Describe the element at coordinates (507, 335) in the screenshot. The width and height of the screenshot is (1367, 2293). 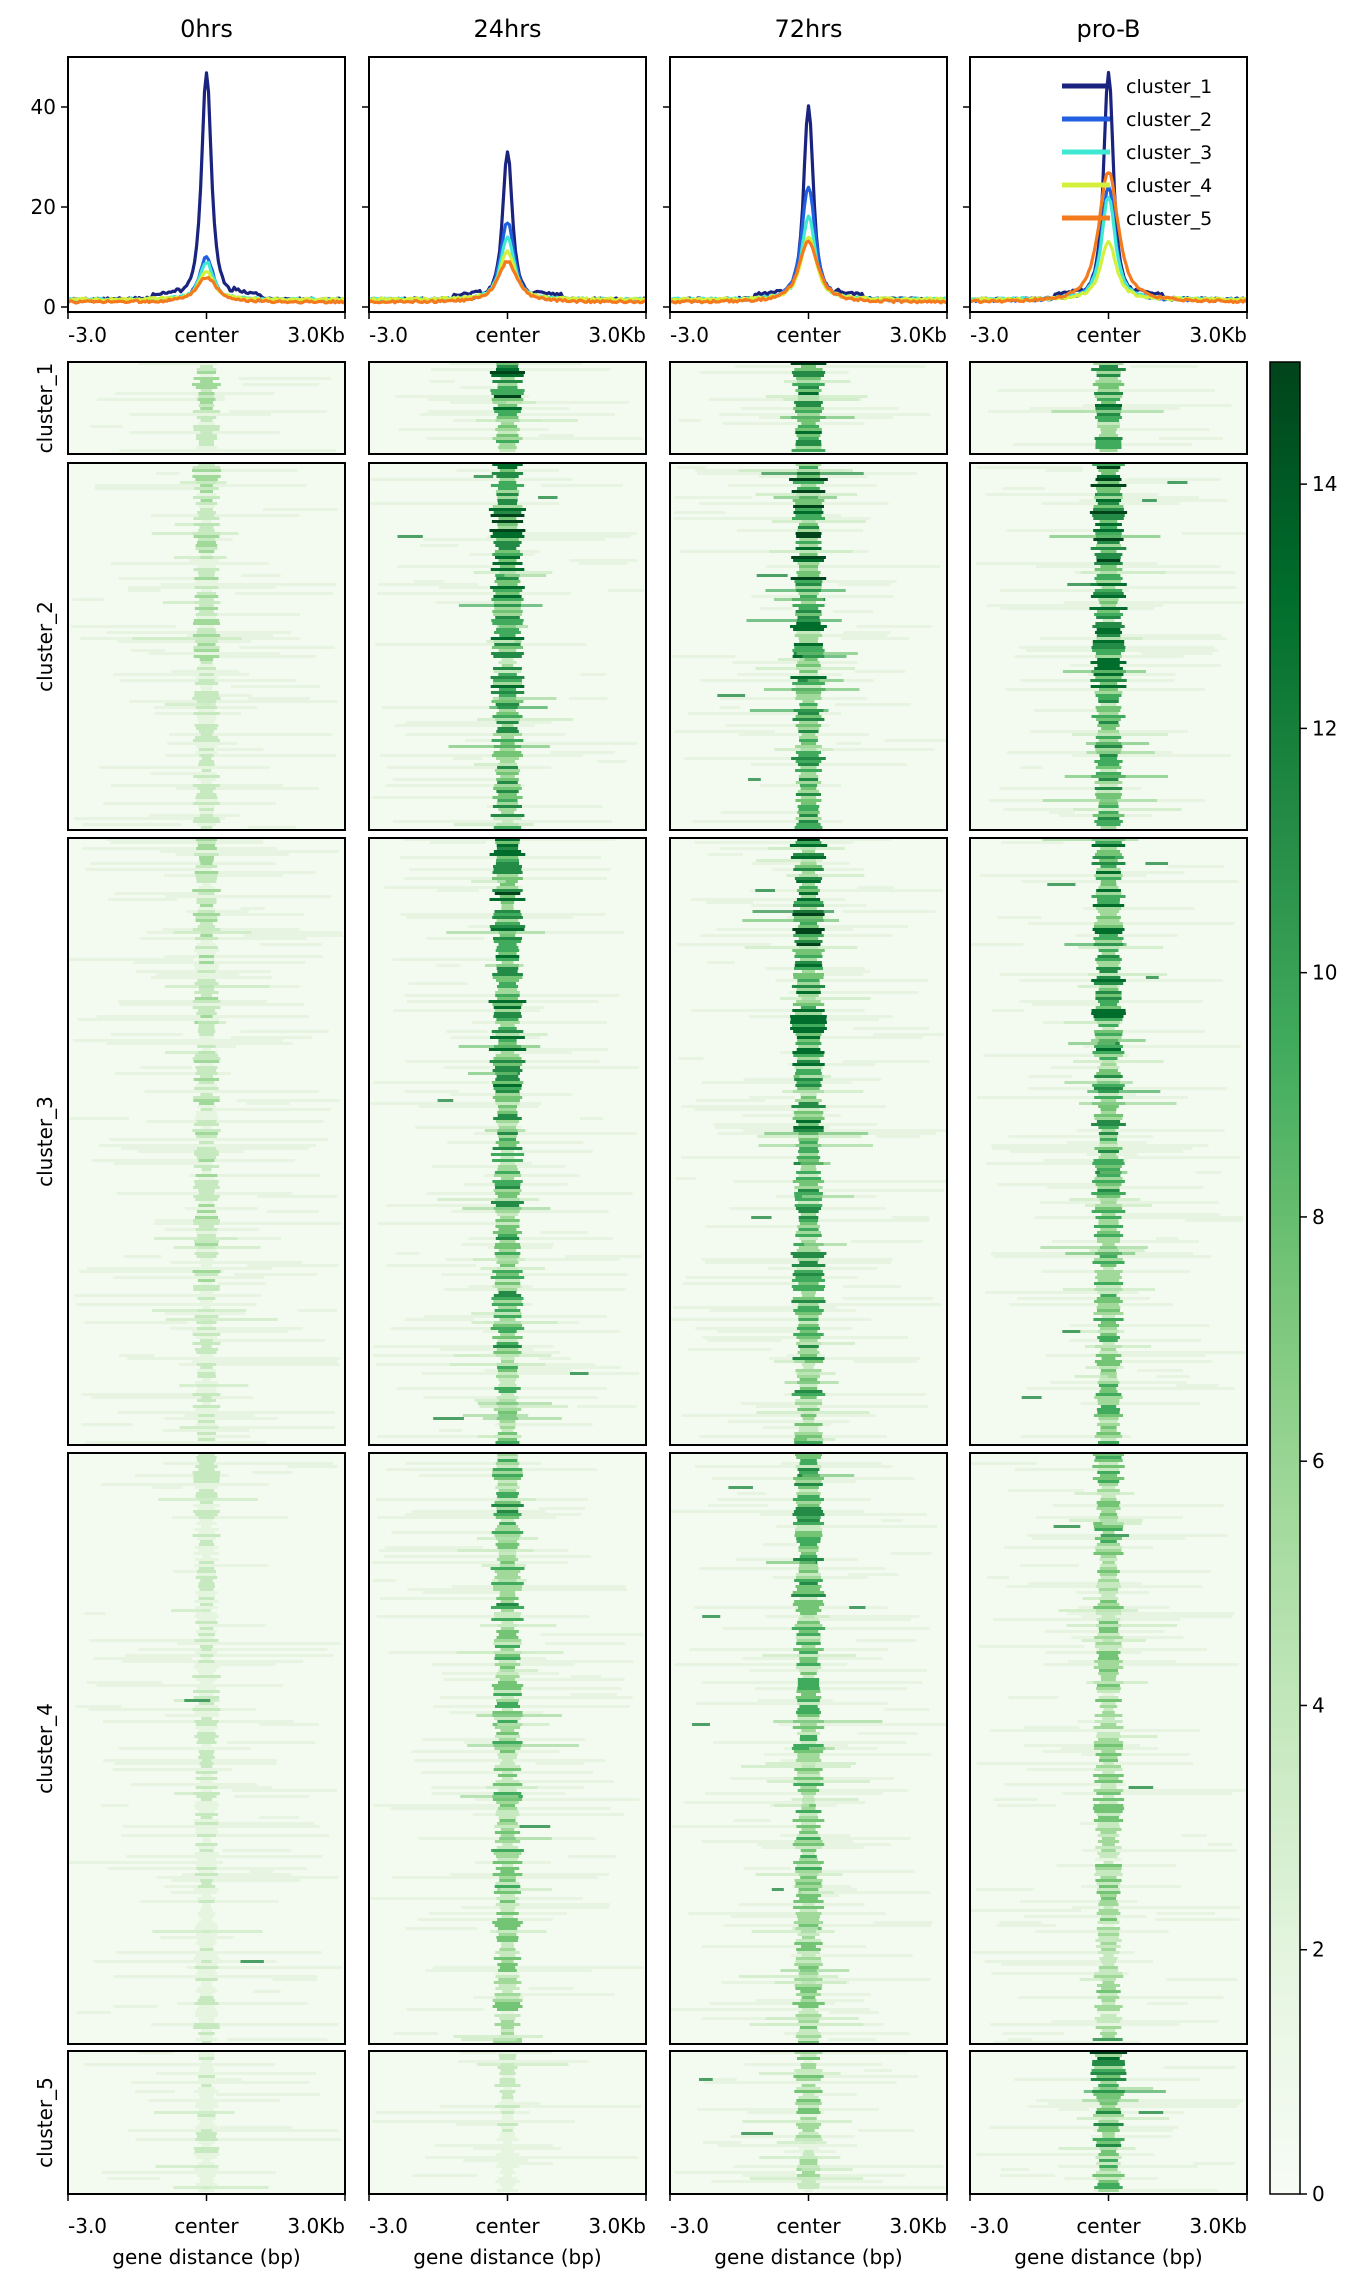
I see `x-tick-label: center` at that location.